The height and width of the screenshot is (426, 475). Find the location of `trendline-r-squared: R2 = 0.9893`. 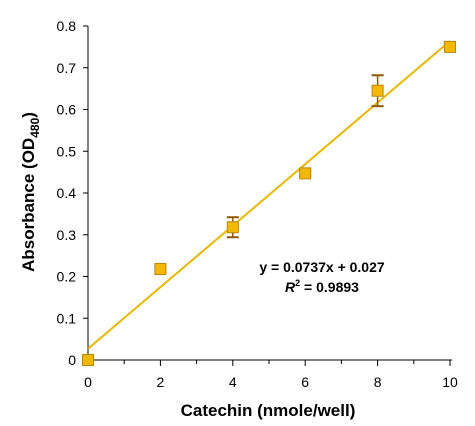

trendline-r-squared: R2 = 0.9893 is located at coordinates (322, 286).